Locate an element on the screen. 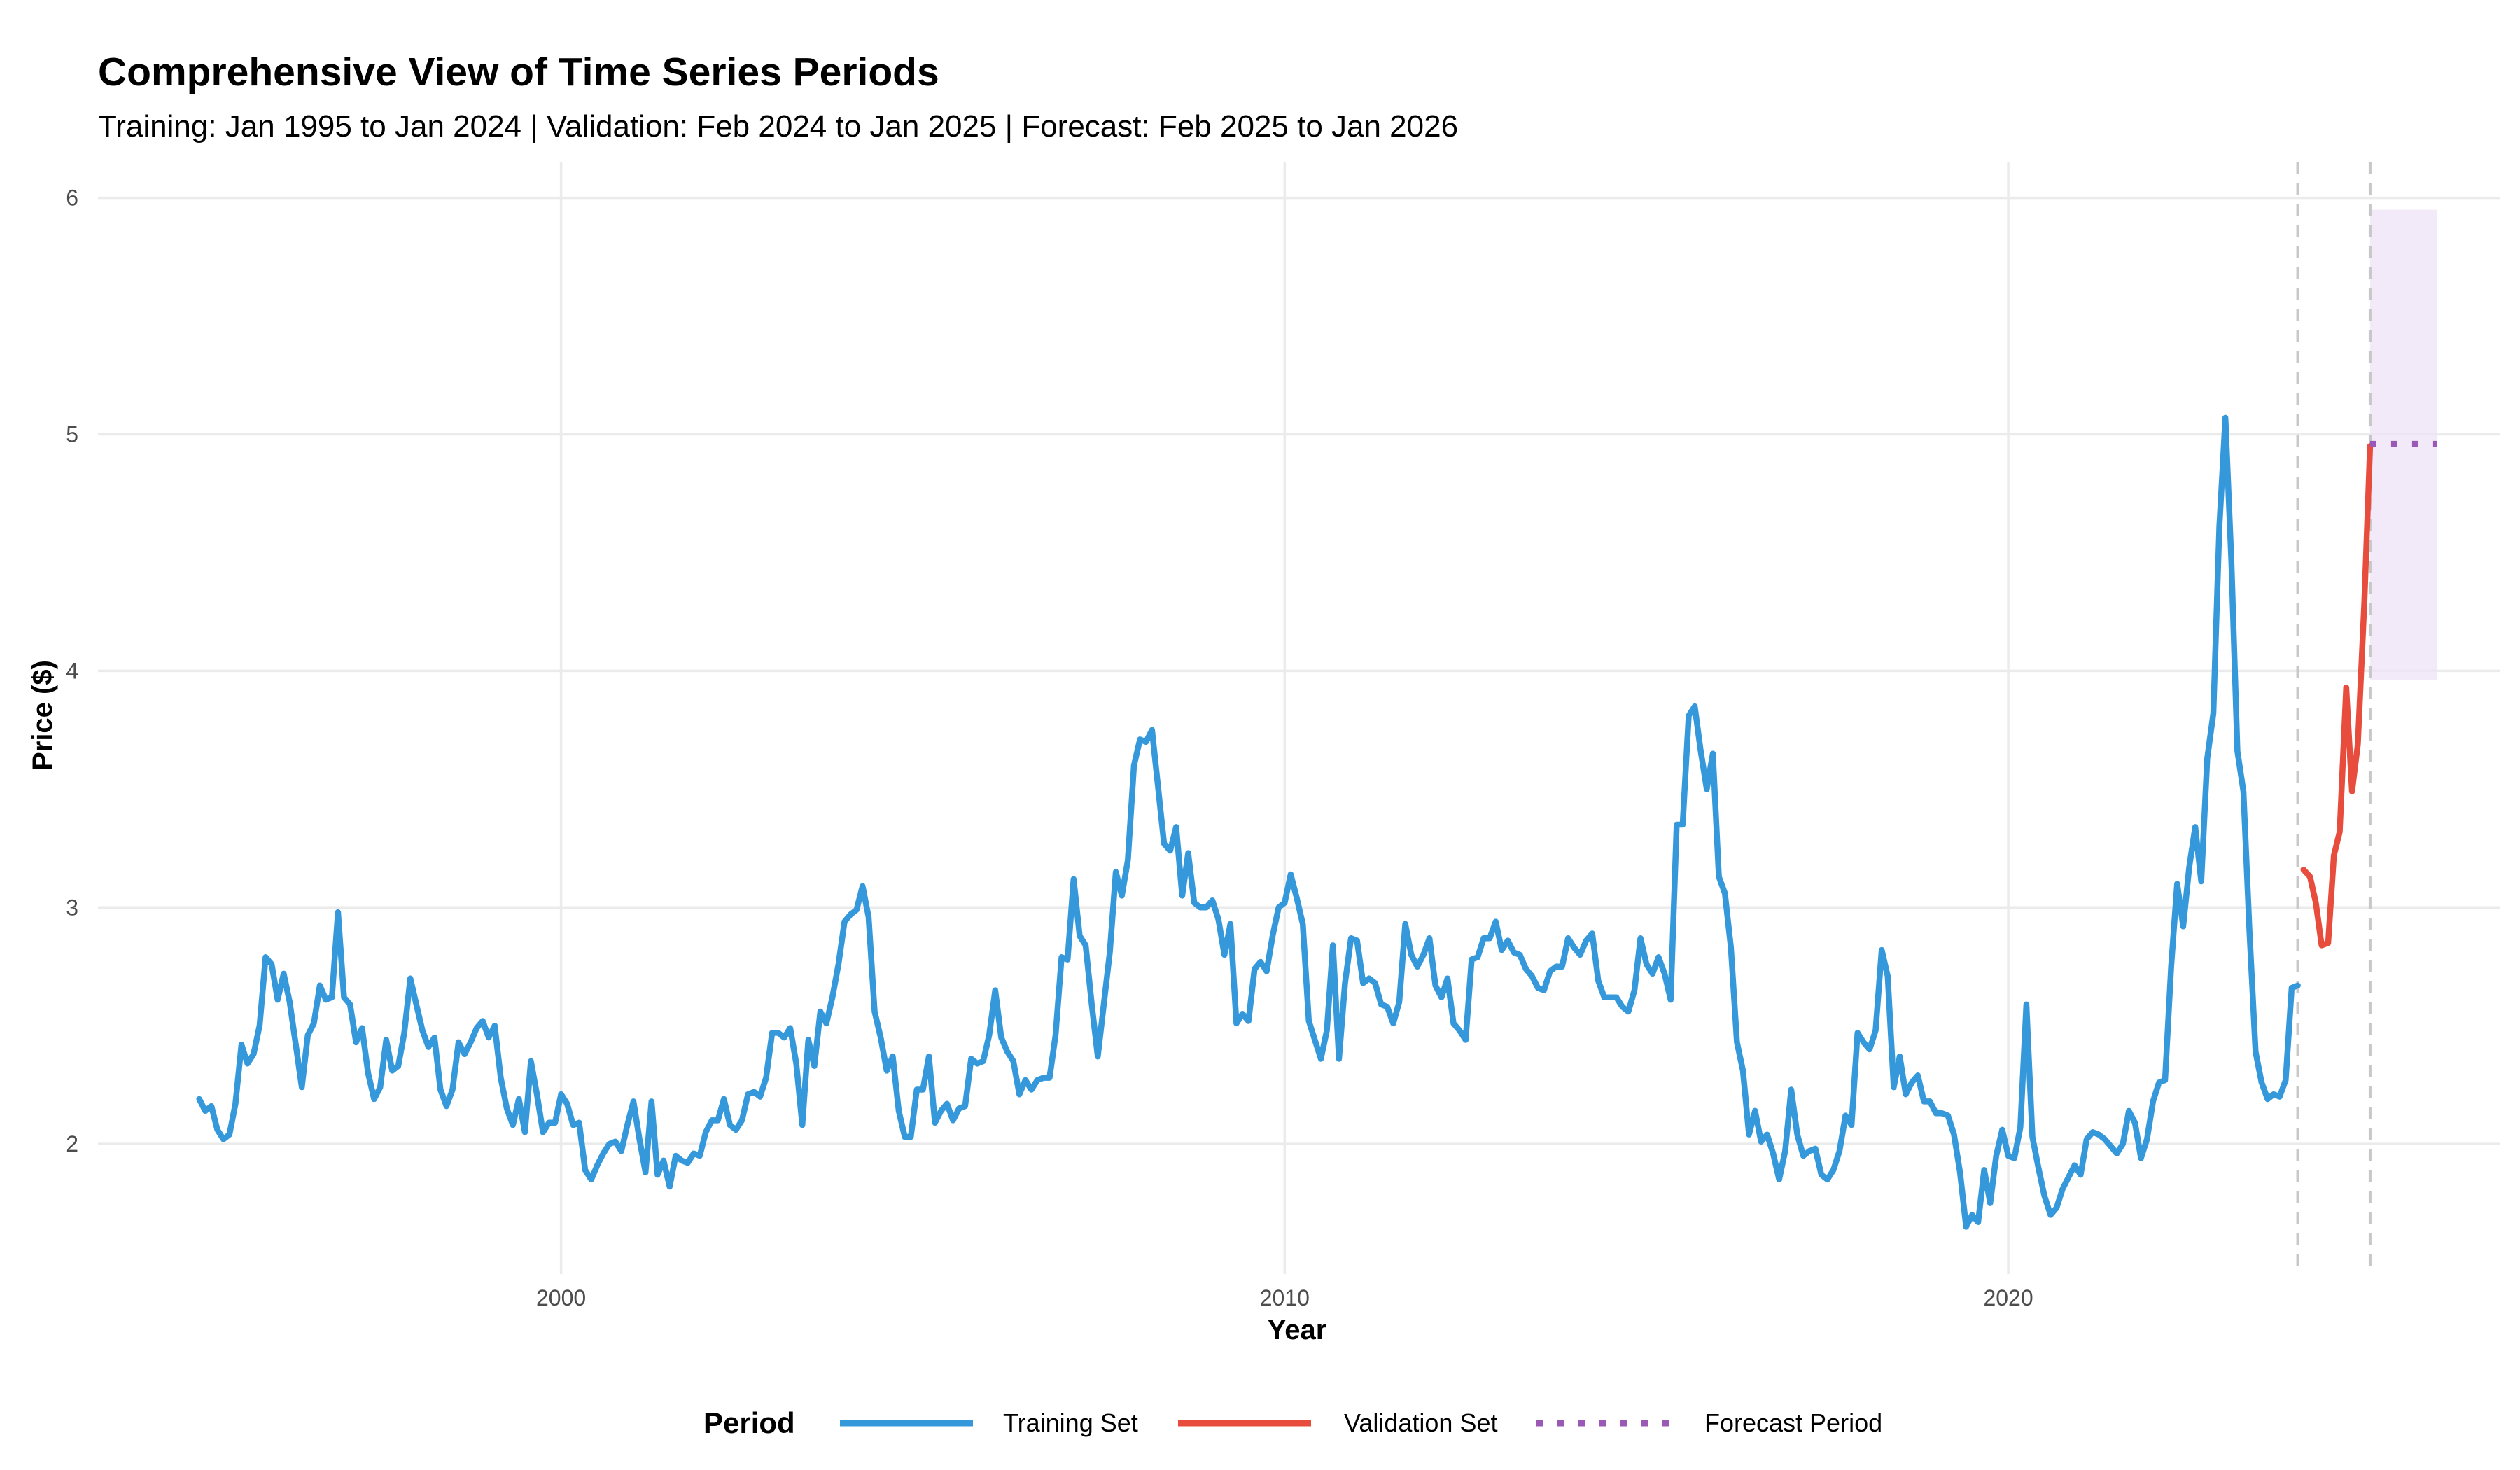 The height and width of the screenshot is (1470, 2520). y-tick-label: 3 is located at coordinates (72, 907).